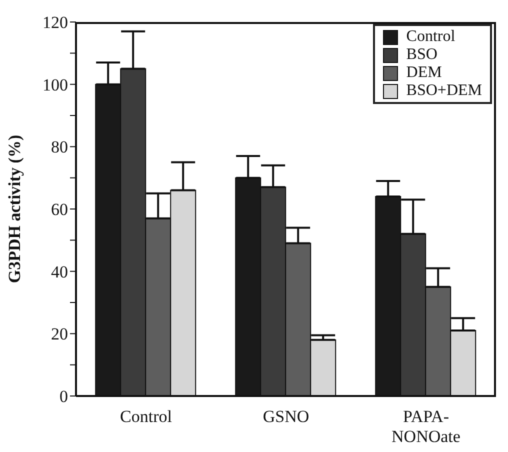 This screenshot has height=452, width=508. What do you see at coordinates (426, 426) in the screenshot?
I see `x-tick-label: PAPA-NONOate` at bounding box center [426, 426].